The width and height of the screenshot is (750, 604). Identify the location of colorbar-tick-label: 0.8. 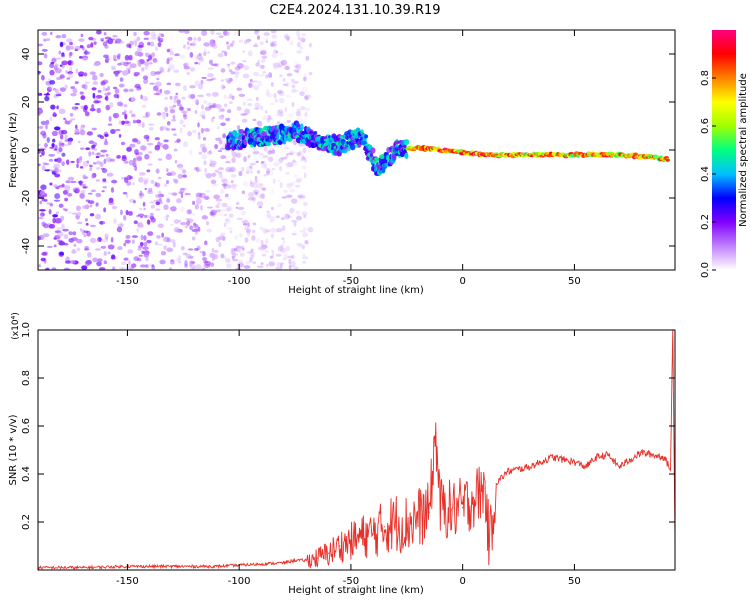
(705, 78).